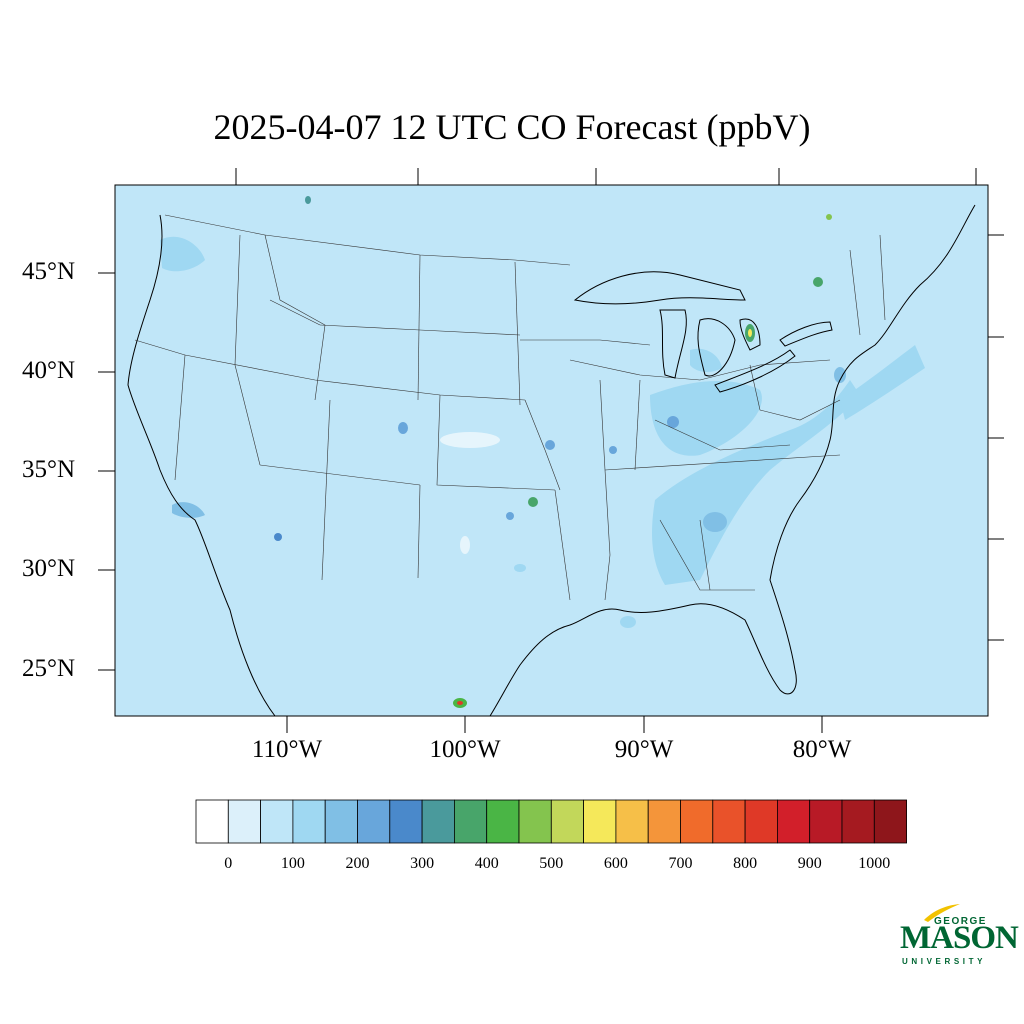 Image resolution: width=1024 pixels, height=1024 pixels. What do you see at coordinates (944, 961) in the screenshot?
I see `logo-line3: UNIVERSITY` at bounding box center [944, 961].